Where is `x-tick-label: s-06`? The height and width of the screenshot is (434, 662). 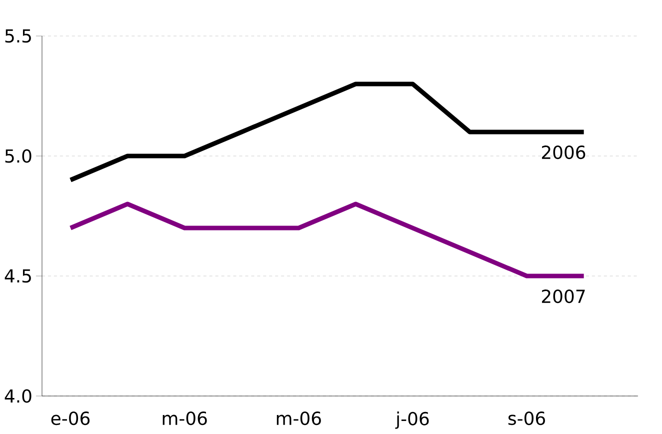 x-tick-label: s-06 is located at coordinates (526, 419).